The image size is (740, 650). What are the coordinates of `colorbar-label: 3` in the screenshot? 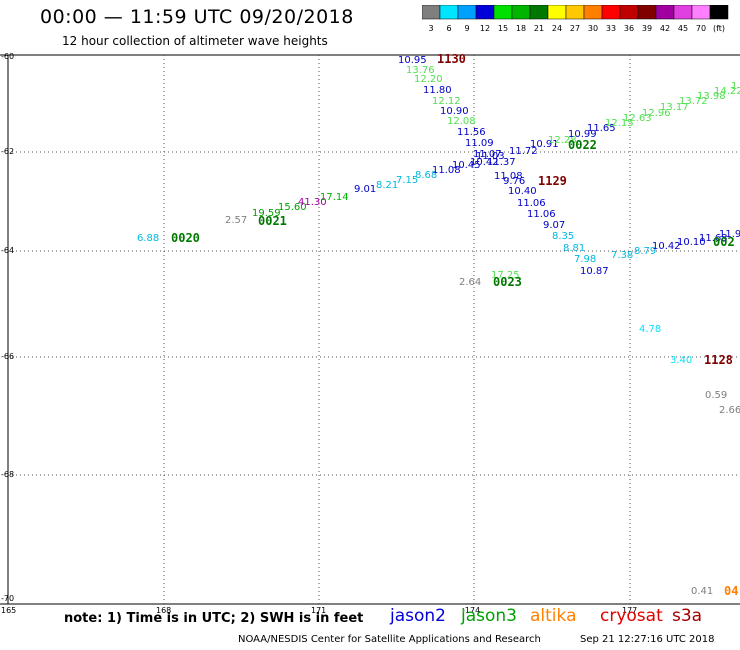 It's located at (430, 28).